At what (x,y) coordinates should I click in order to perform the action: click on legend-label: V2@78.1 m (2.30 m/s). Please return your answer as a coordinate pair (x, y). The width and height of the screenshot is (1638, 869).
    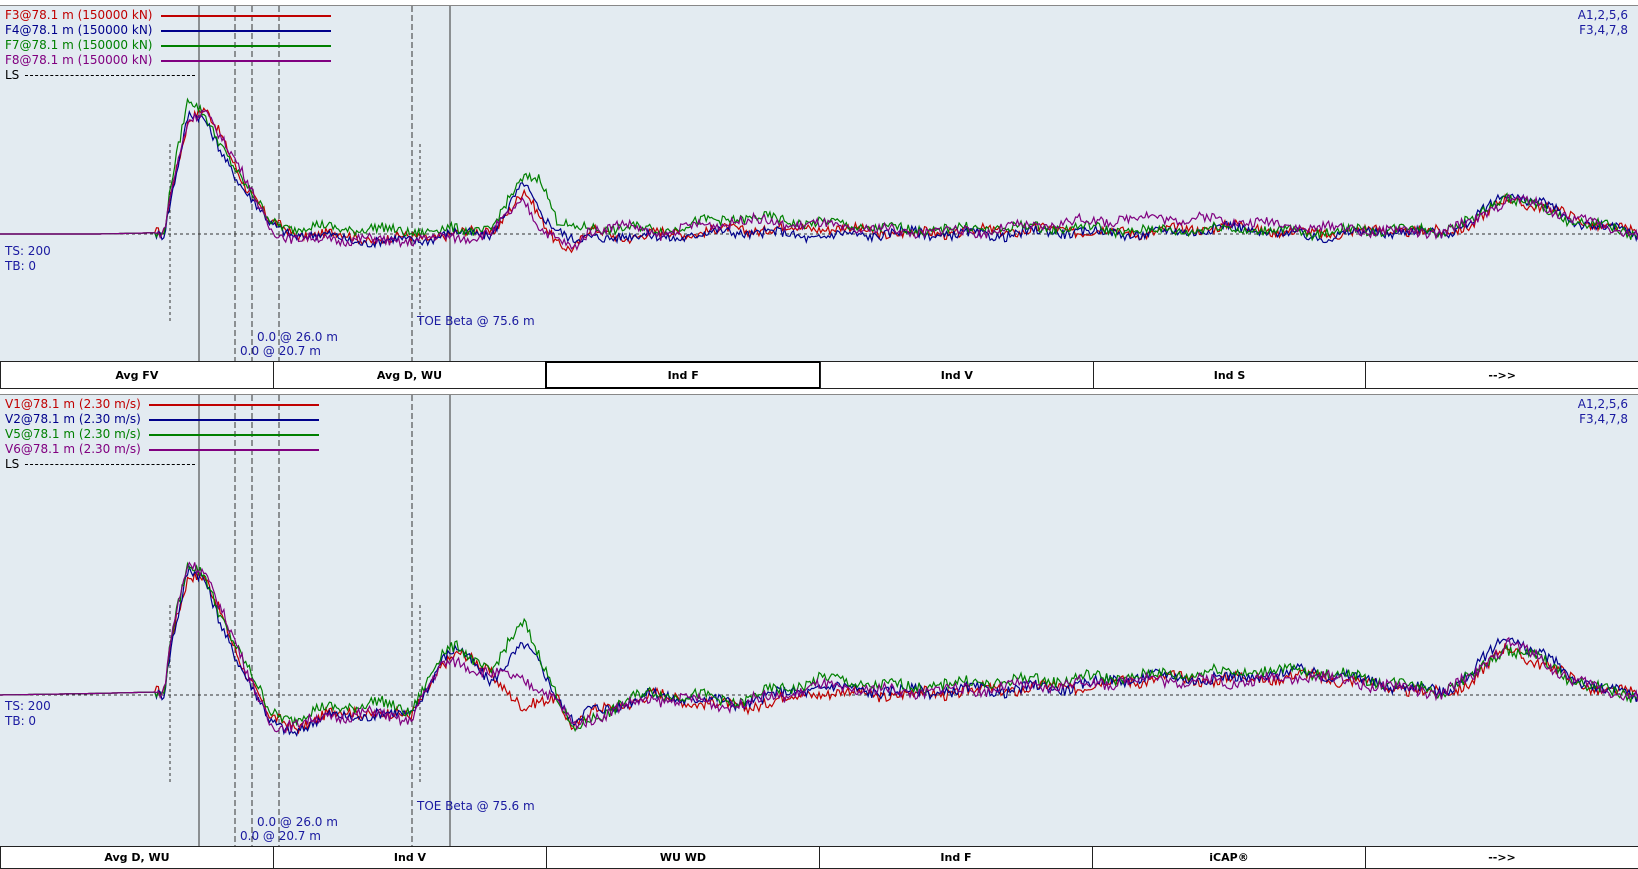
    Looking at the image, I should click on (73, 419).